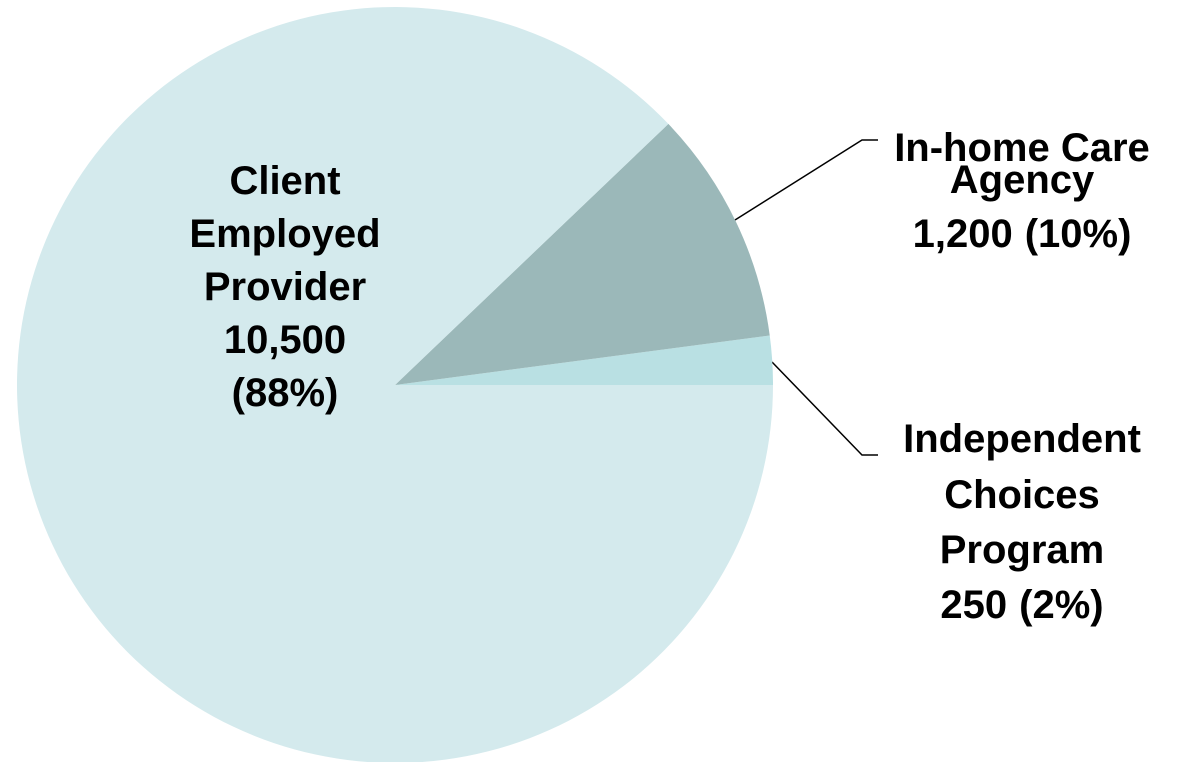 This screenshot has height=762, width=1200. I want to click on slice-label: In-home Care Agency 1,200 (10%), so click(1022, 191).